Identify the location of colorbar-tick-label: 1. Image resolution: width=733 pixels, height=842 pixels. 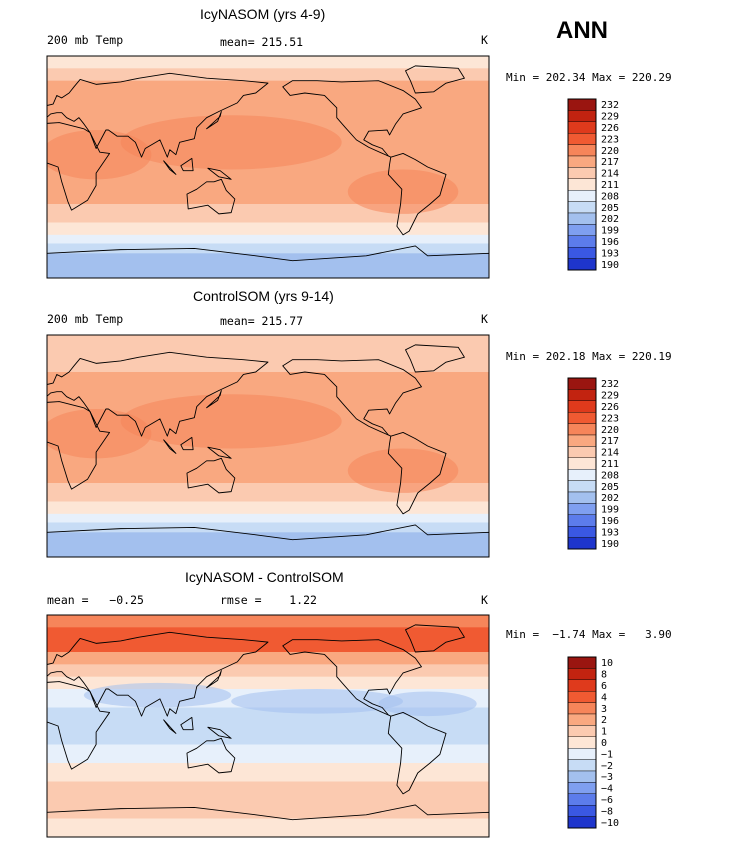
(604, 732).